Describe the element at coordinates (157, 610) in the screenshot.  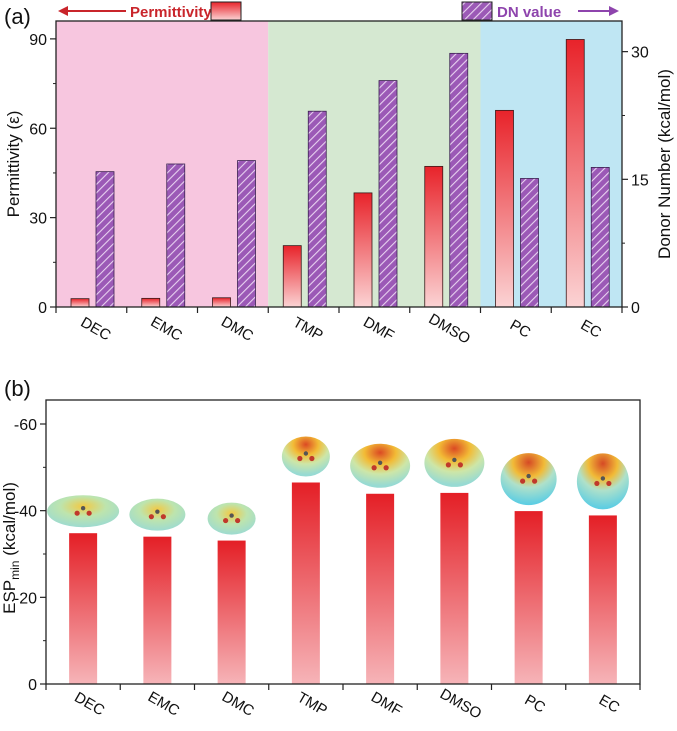
I see `esp-bar-EMC` at that location.